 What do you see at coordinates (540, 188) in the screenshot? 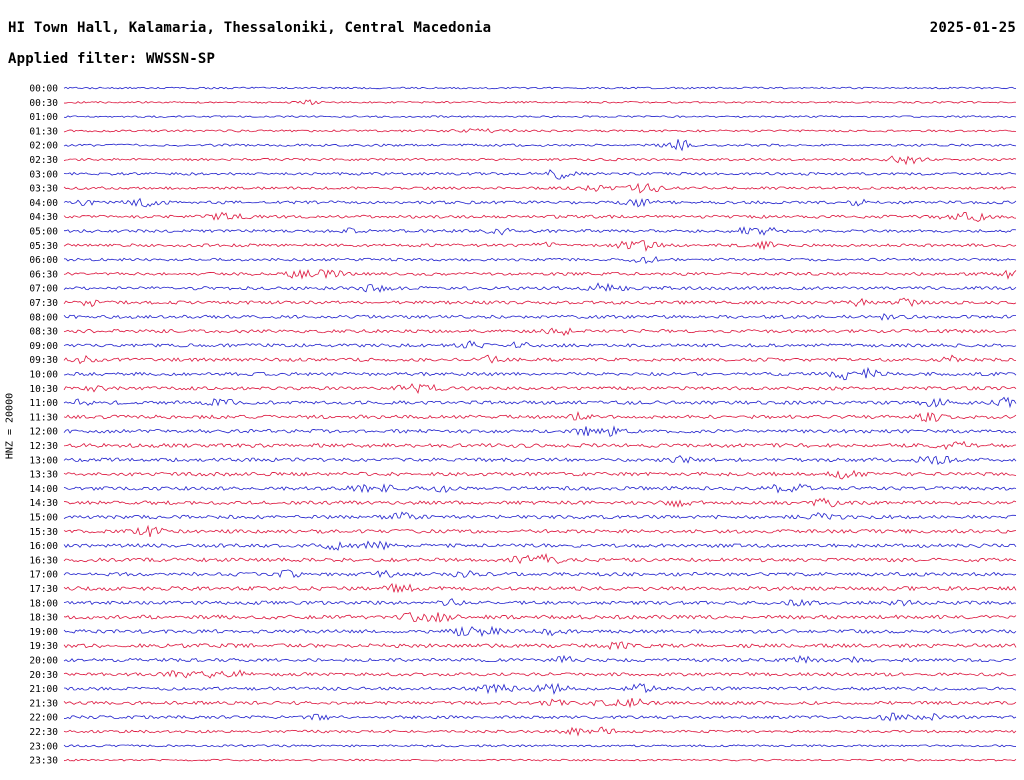
I see `trace-row-03:30` at bounding box center [540, 188].